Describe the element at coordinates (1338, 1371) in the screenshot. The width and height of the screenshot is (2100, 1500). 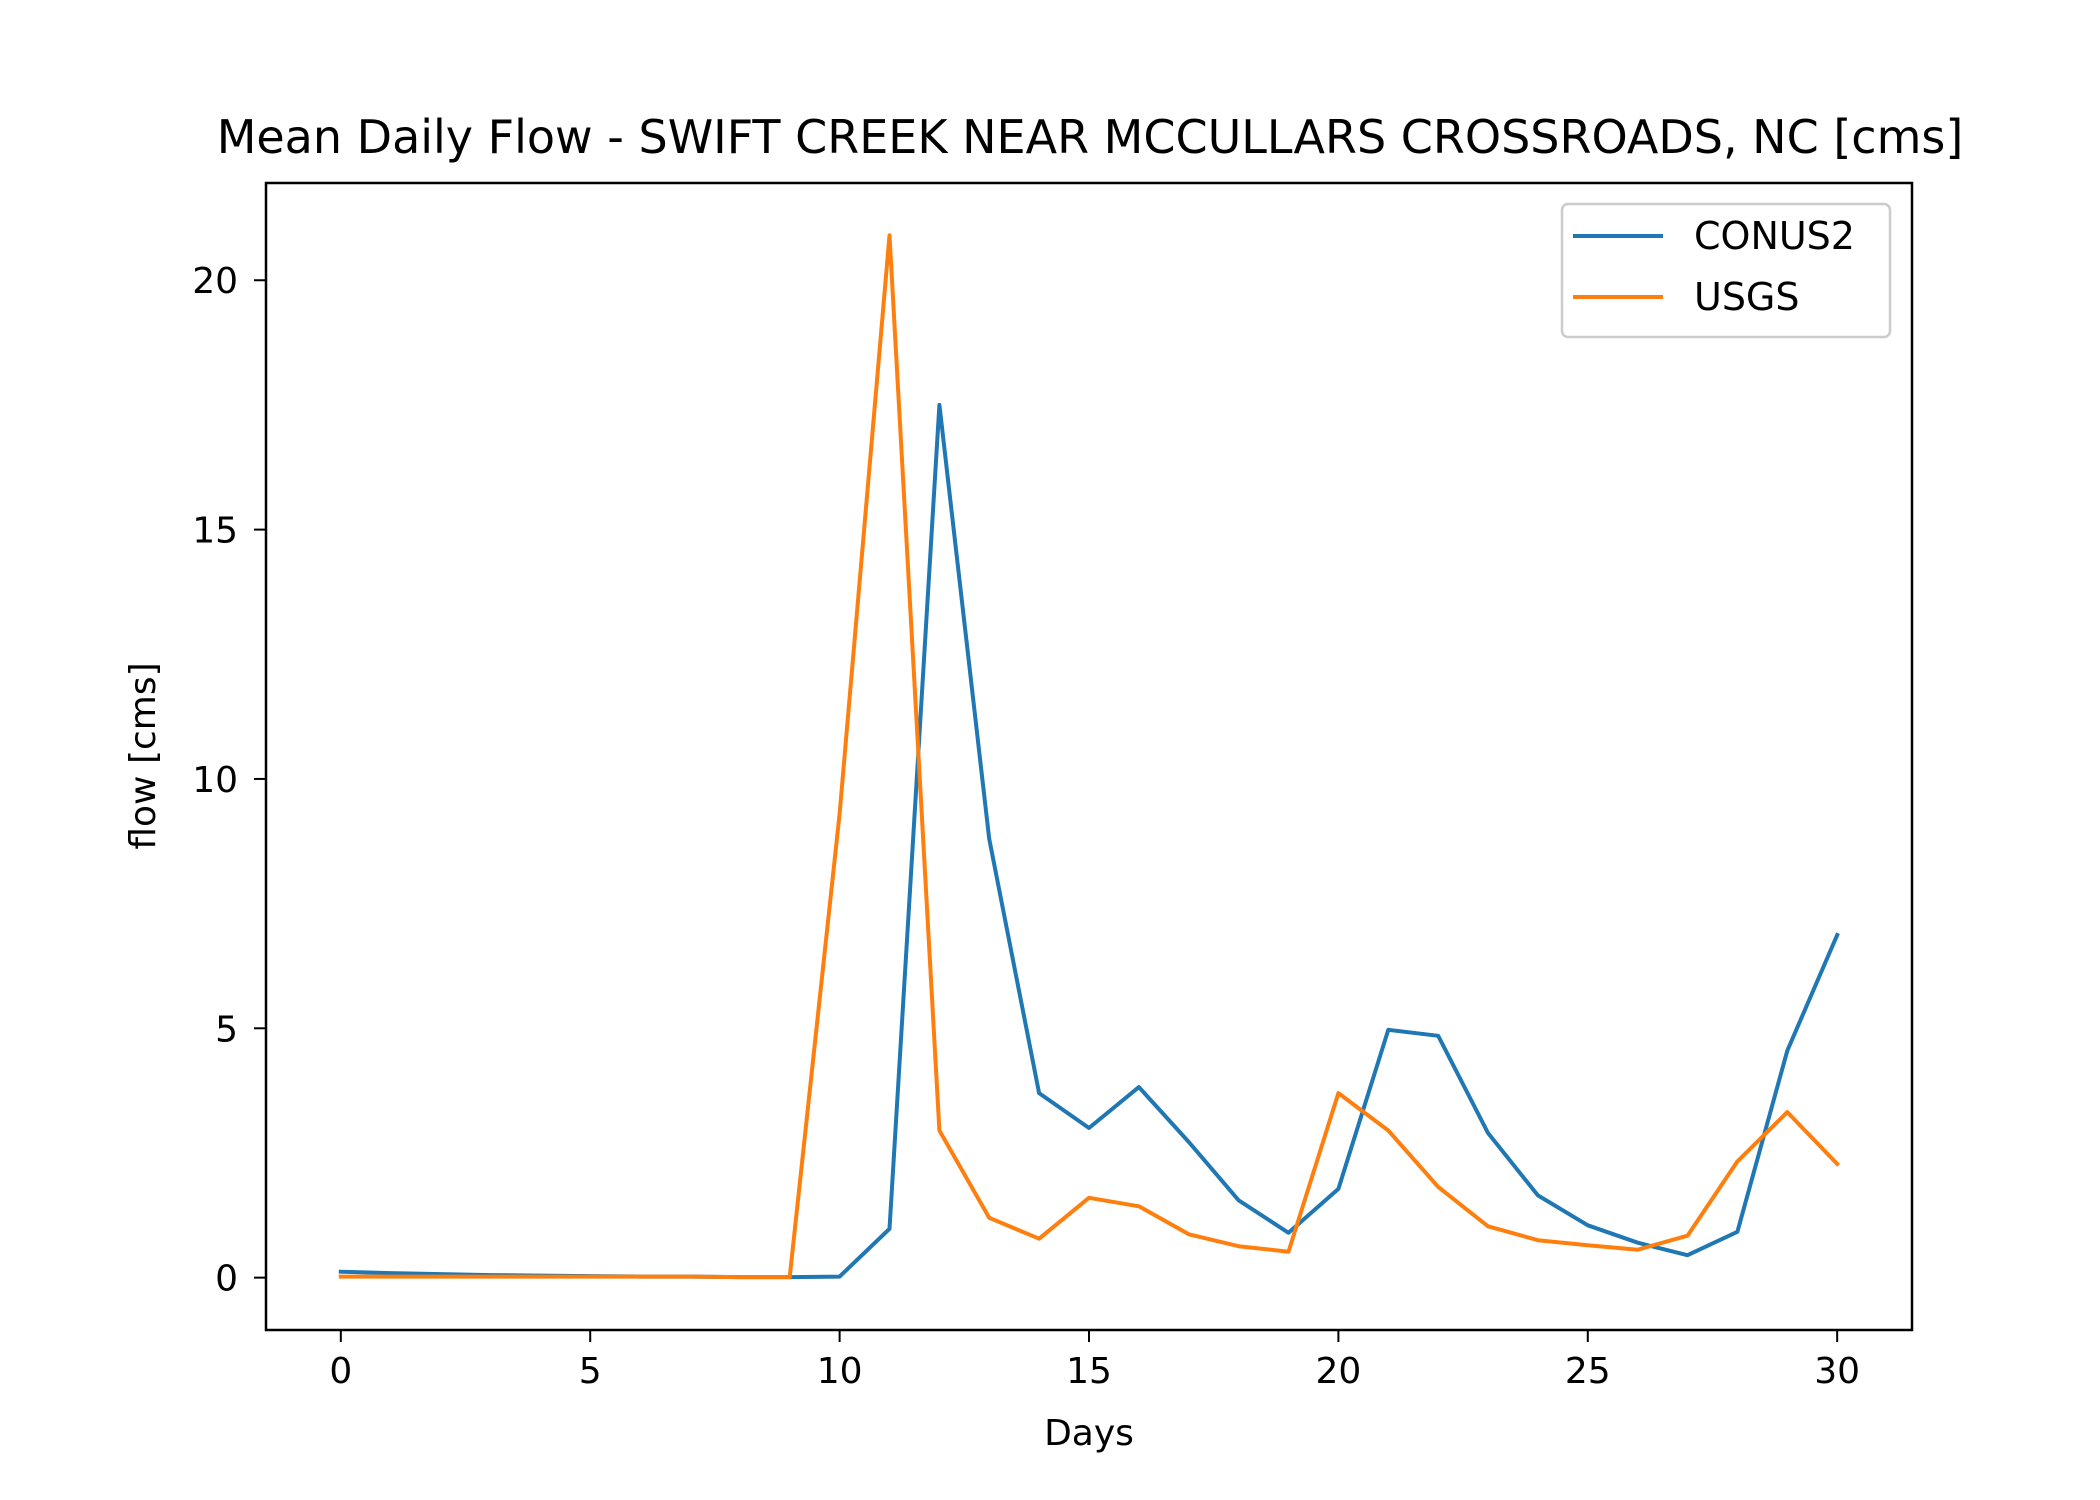
I see `x-tick-label: 20` at that location.